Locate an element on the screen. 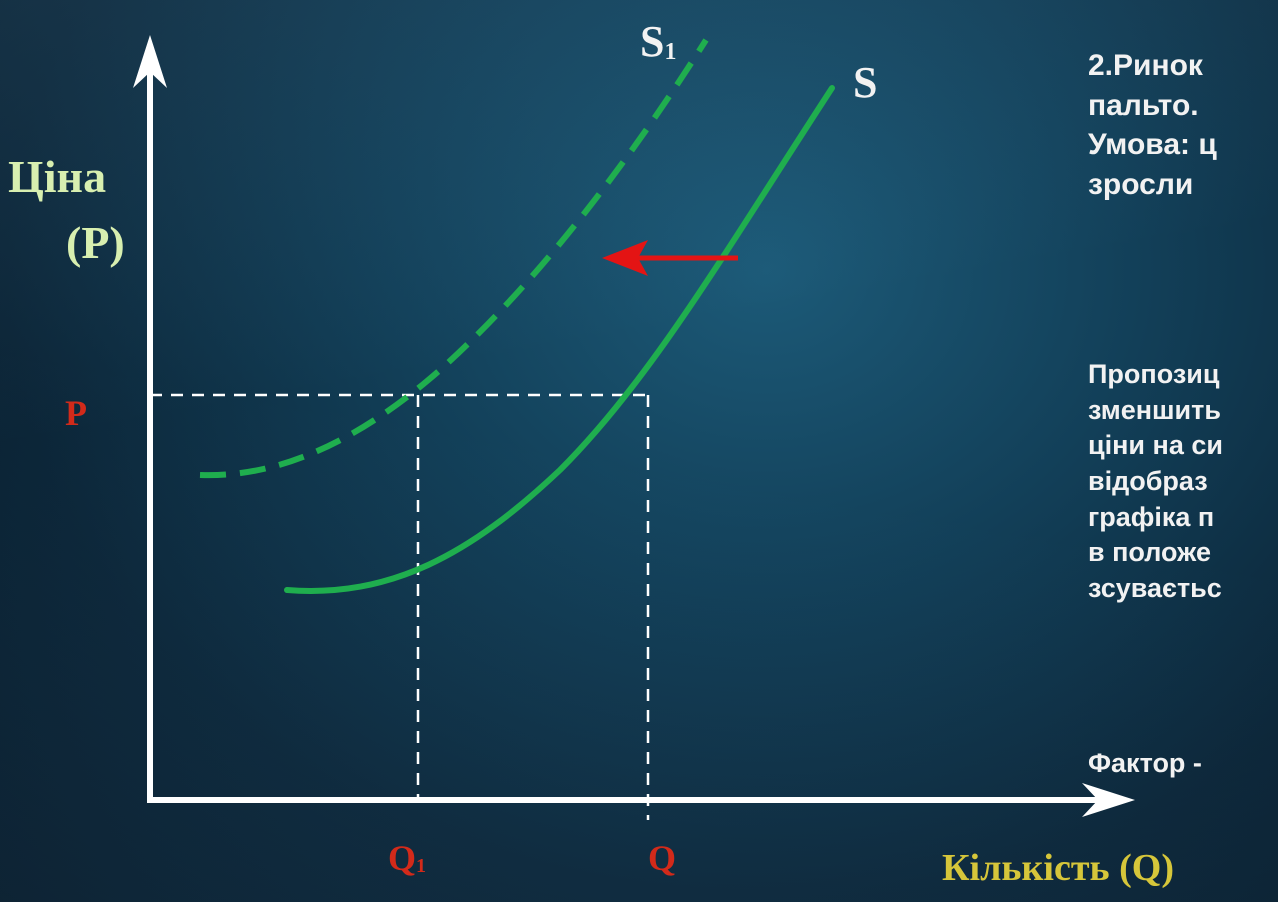 This screenshot has width=1278, height=902. supply-s1-subscript: 1 is located at coordinates (670, 52).